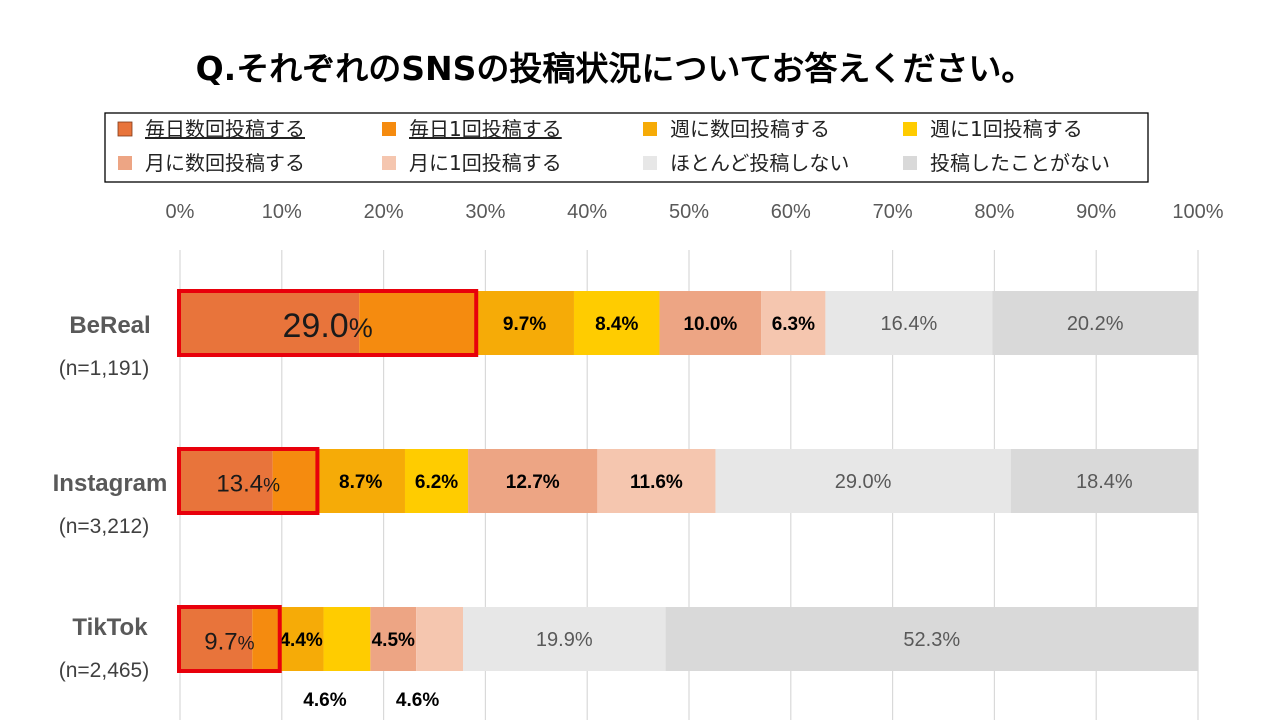 The image size is (1280, 720). I want to click on data-label: 6.3%, so click(793, 324).